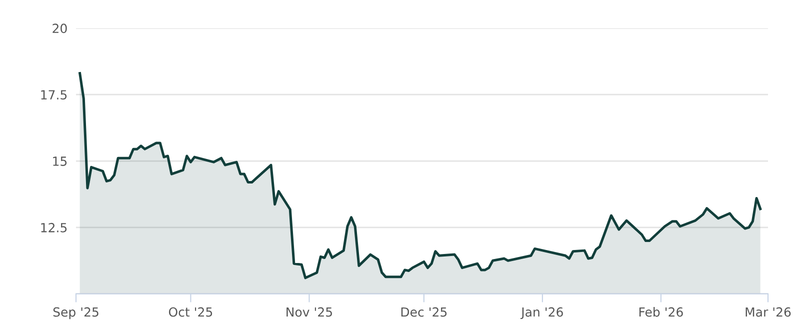  Describe the element at coordinates (54, 227) in the screenshot. I see `y-tick-label: 12.5` at that location.